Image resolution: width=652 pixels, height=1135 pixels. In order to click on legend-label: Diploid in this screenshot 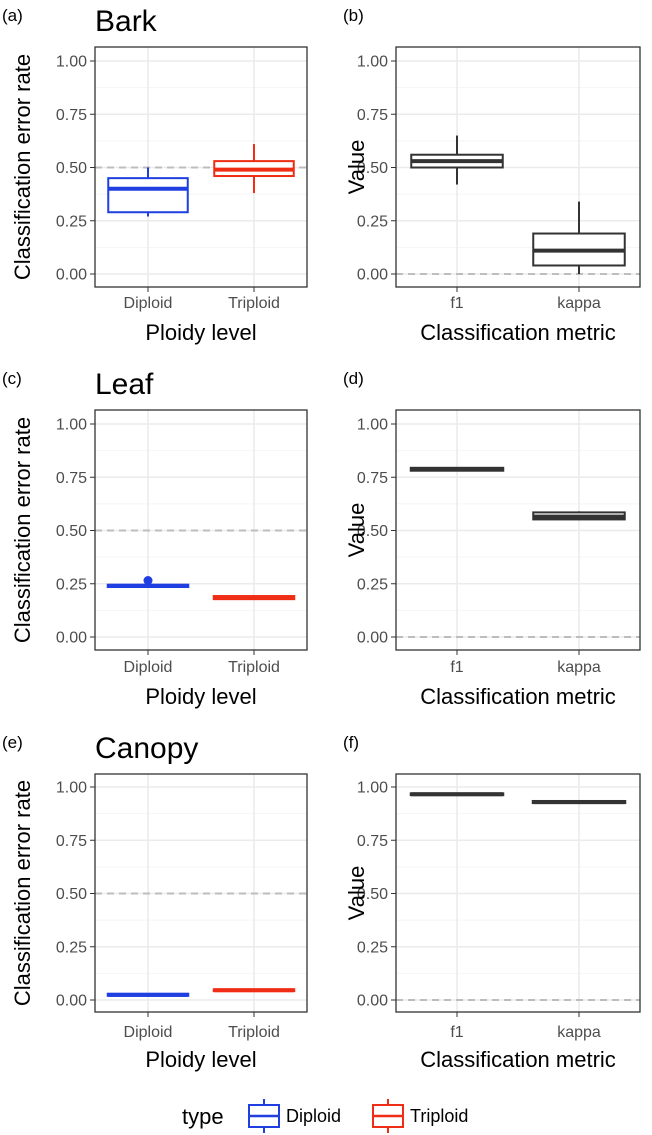, I will do `click(313, 1116)`.